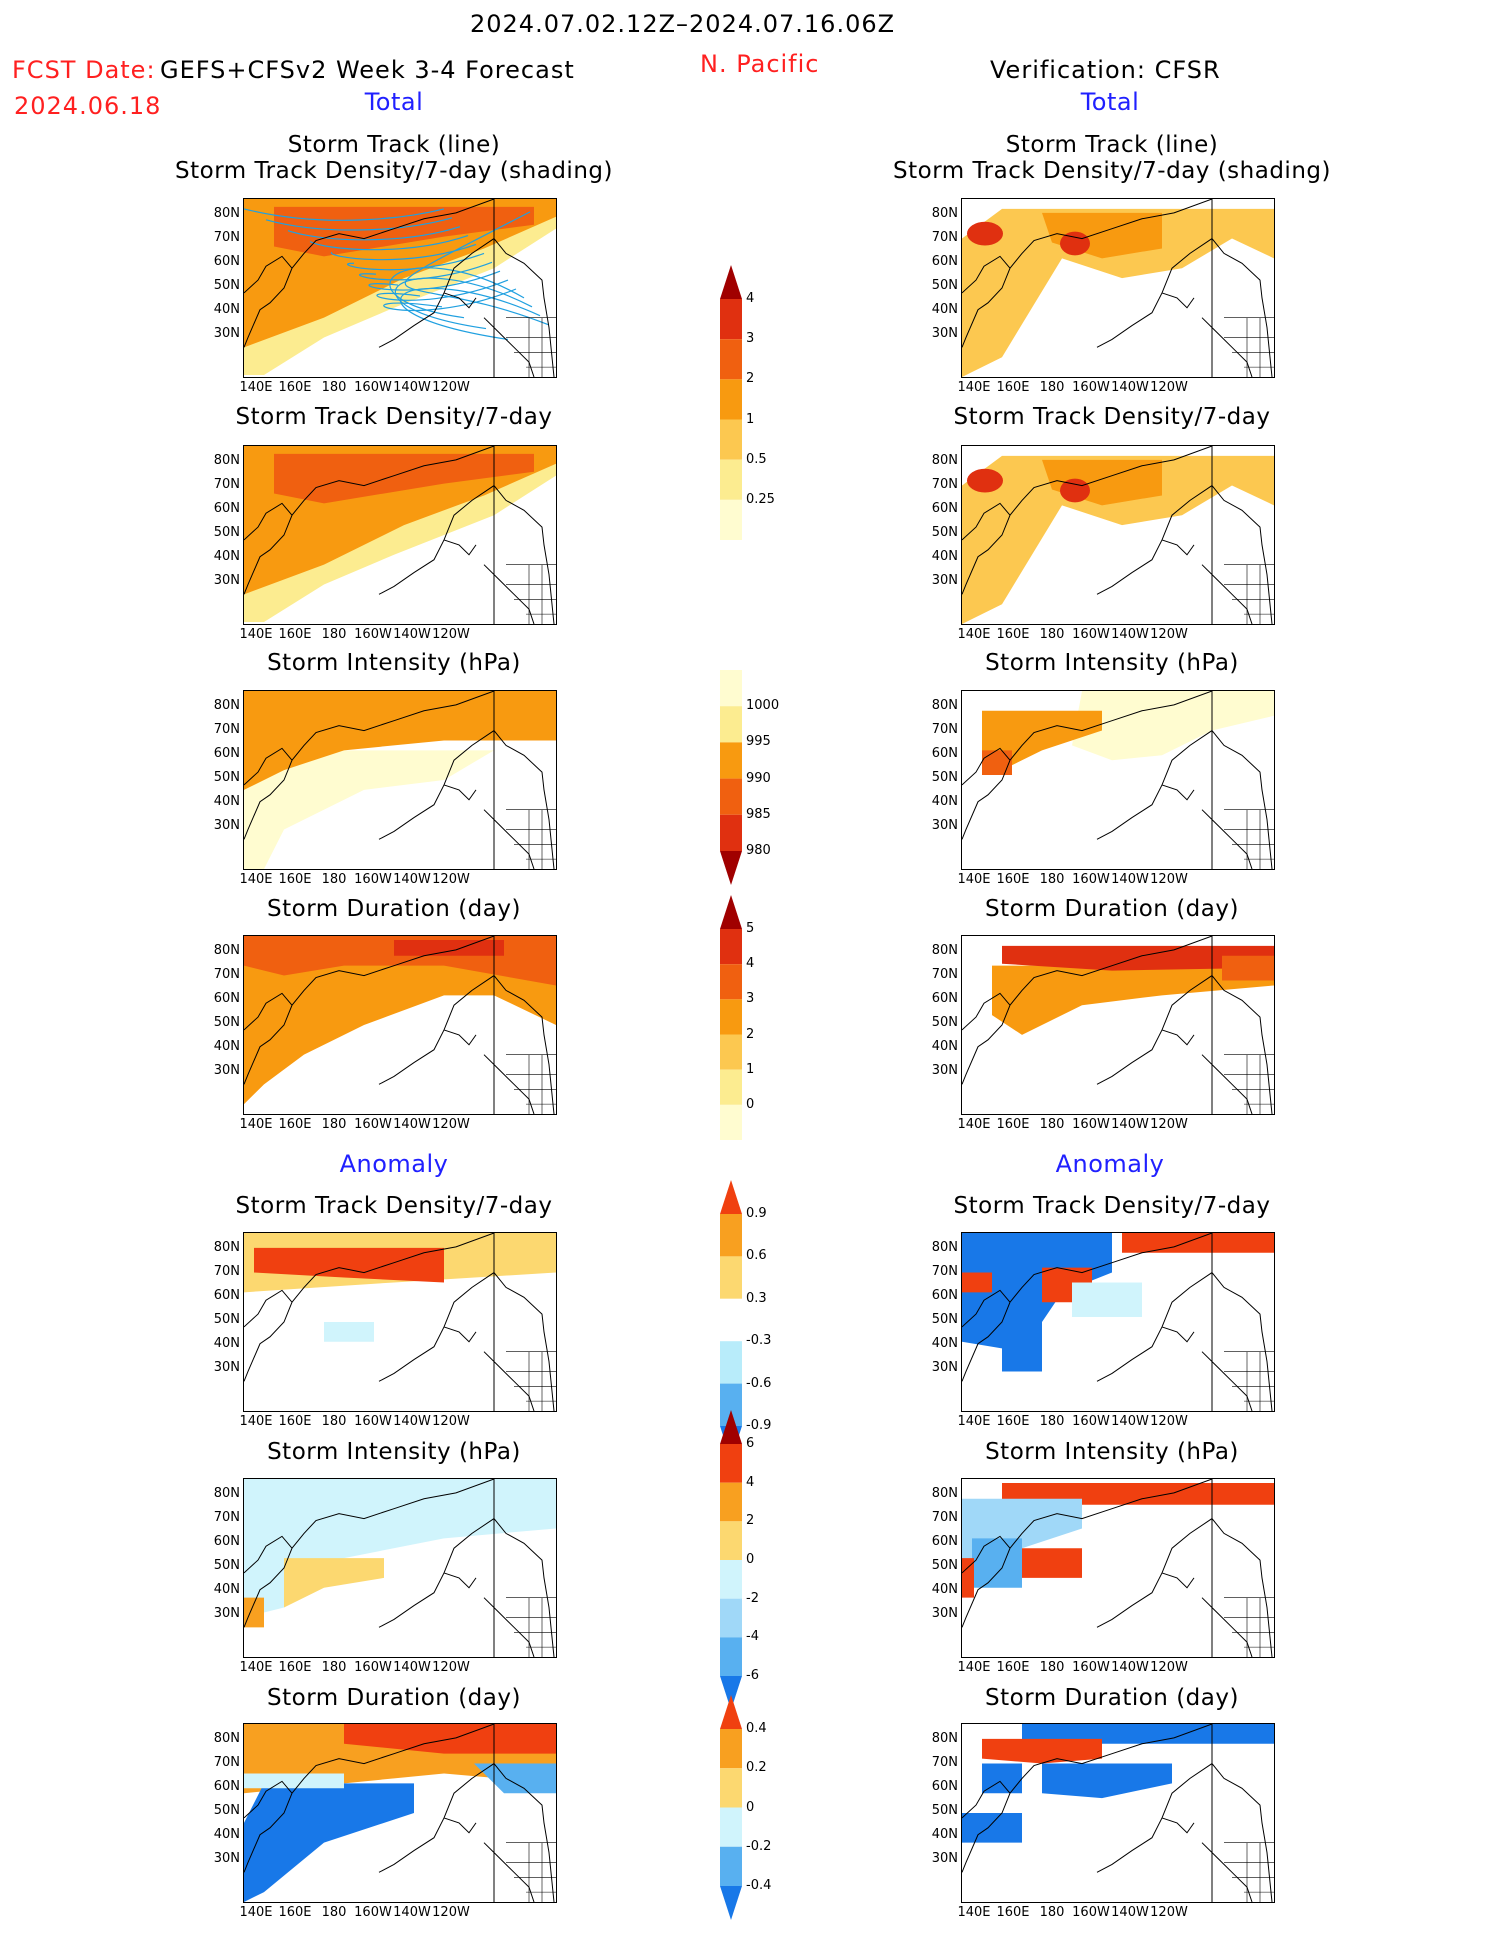 This screenshot has height=1933, width=1487. Describe the element at coordinates (1110, 102) in the screenshot. I see `total-label-right: Total` at that location.